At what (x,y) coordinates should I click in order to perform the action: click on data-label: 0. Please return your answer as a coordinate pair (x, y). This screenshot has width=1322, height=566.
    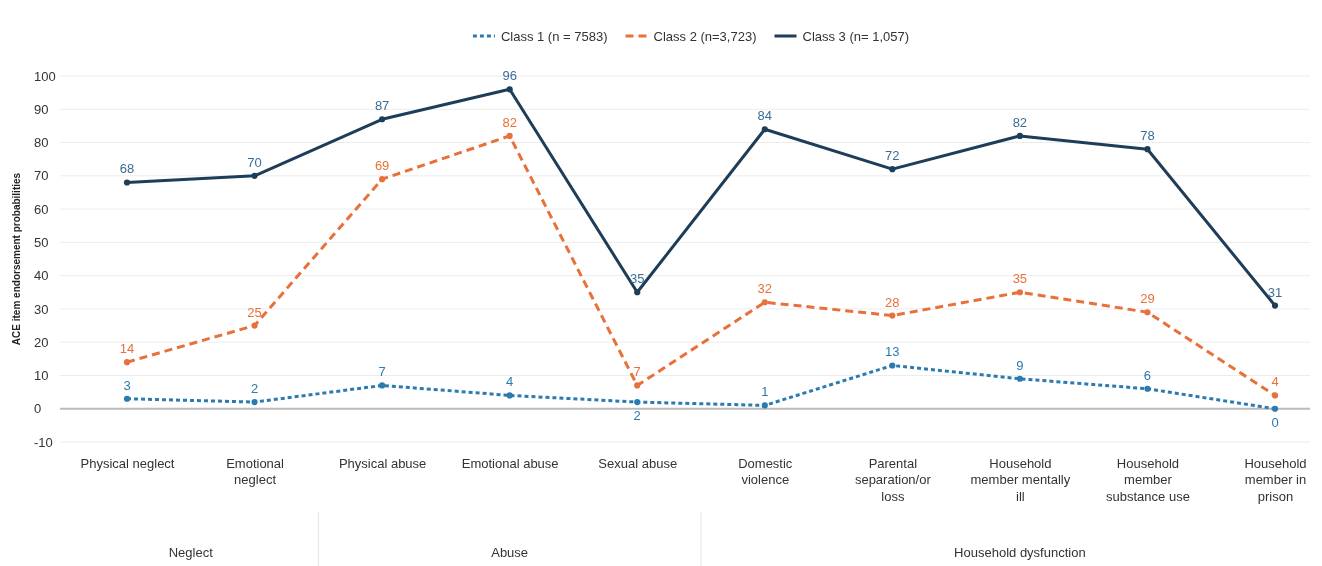
    Looking at the image, I should click on (1275, 422).